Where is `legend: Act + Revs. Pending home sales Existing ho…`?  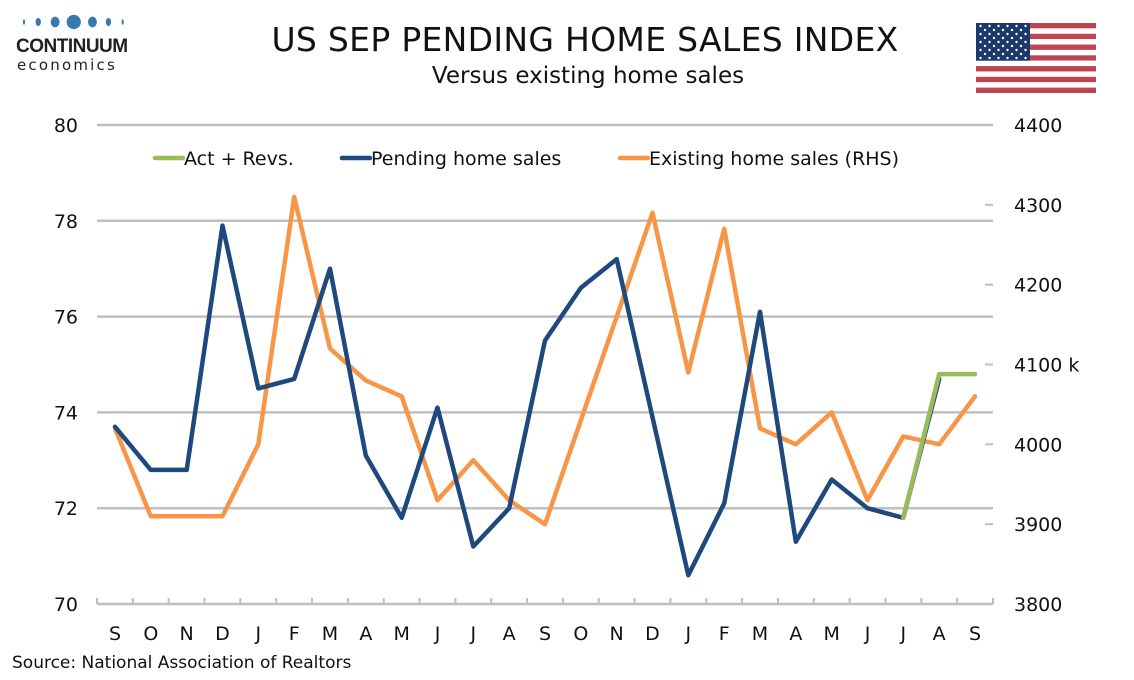
legend: Act + Revs. Pending home sales Existing ho… is located at coordinates (525, 159).